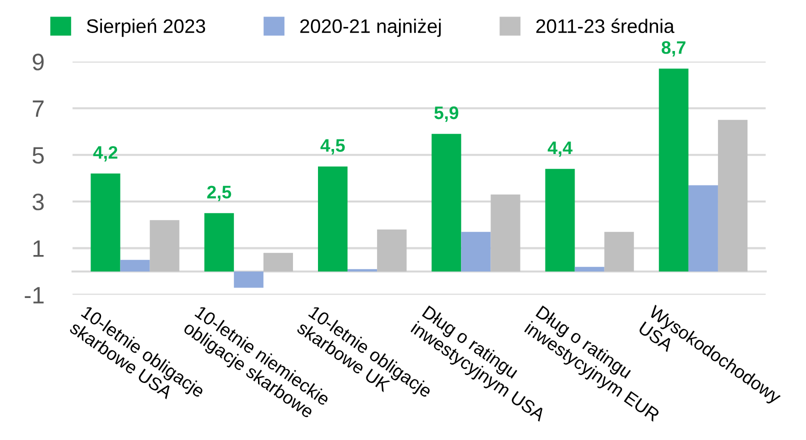 The image size is (806, 440). I want to click on legend-label: 2020-21 najniżej, so click(370, 27).